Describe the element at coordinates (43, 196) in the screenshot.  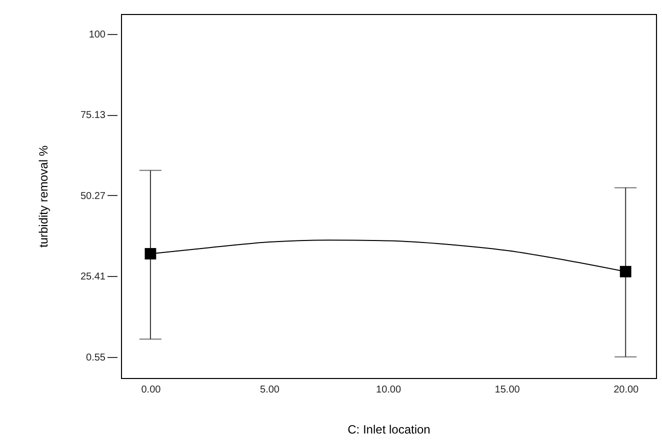
I see `y-axis-title: turbidity removal %` at that location.